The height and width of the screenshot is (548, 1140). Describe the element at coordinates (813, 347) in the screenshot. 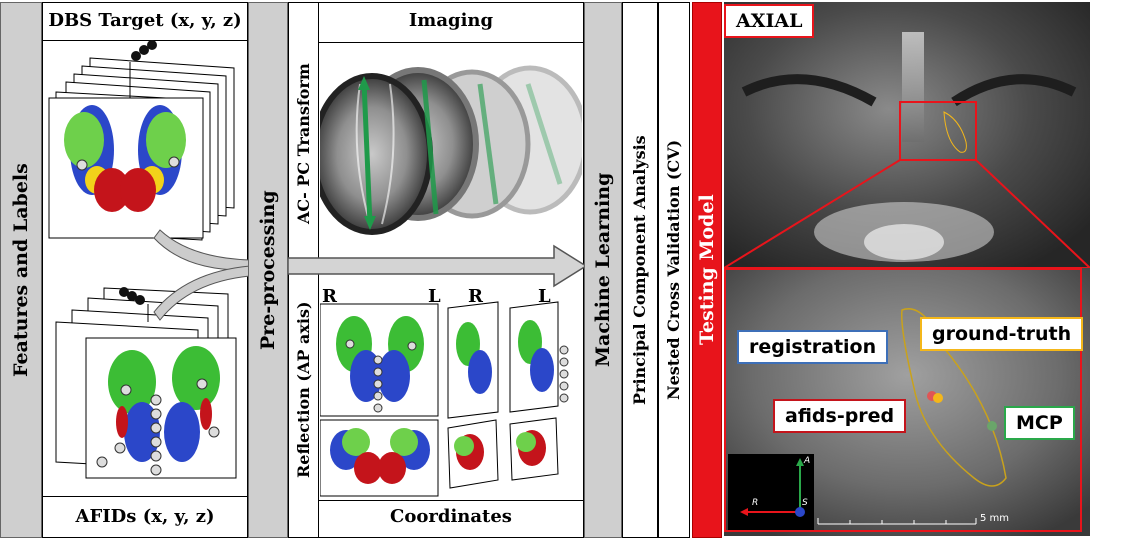

I see `registration-callout: registration` at that location.